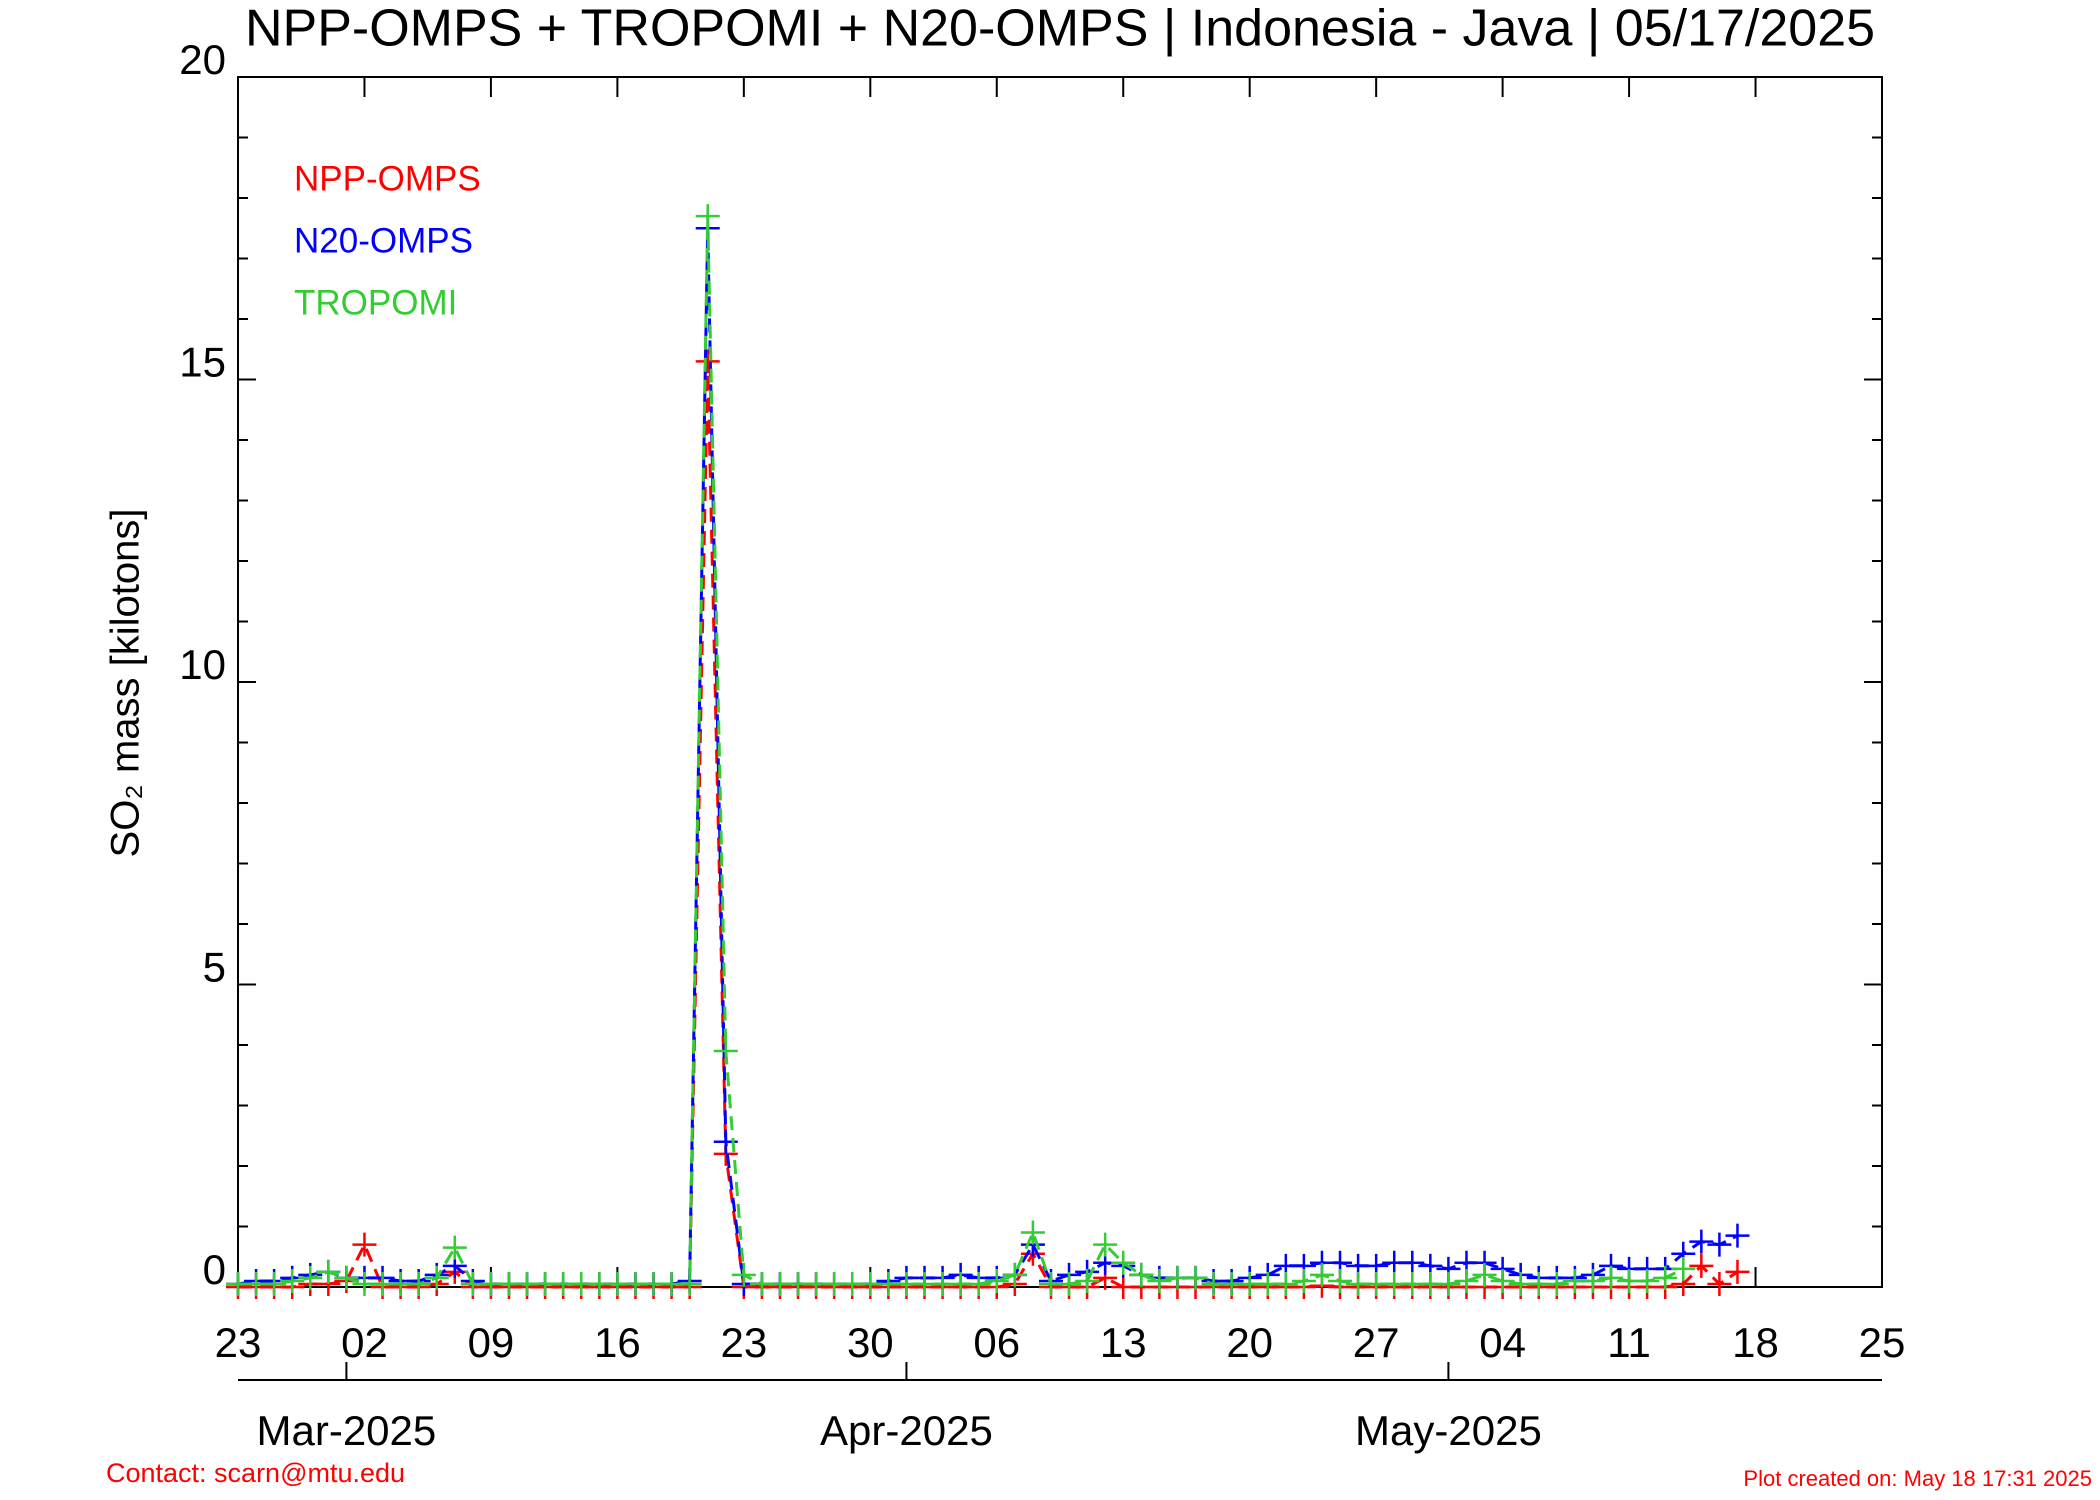  I want to click on x-tick-label: 11, so click(1629, 1342).